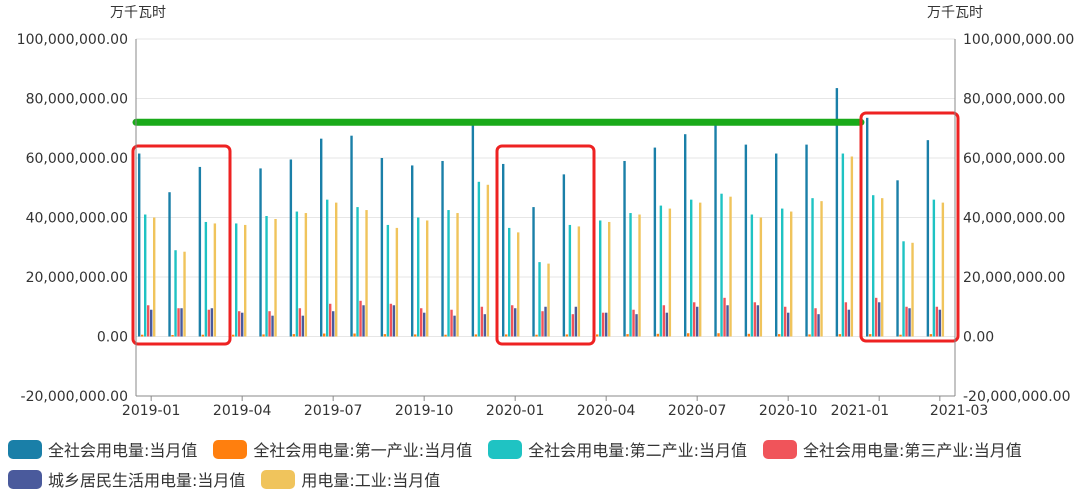 The height and width of the screenshot is (494, 1080). What do you see at coordinates (350, 479) in the screenshot?
I see `legend-item-industrial: 用电量:工业:当月值` at bounding box center [350, 479].